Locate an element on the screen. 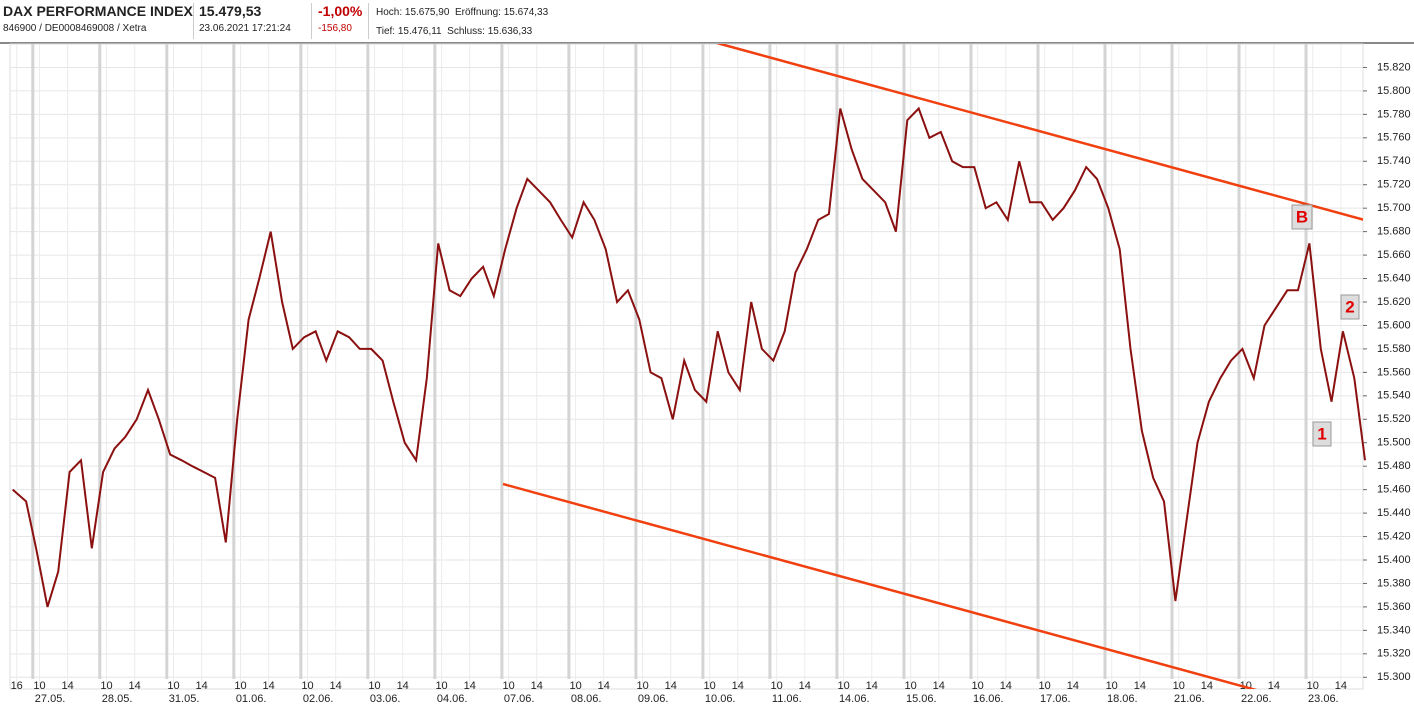 This screenshot has height=707, width=1414. date-label: 04.06. is located at coordinates (452, 699).